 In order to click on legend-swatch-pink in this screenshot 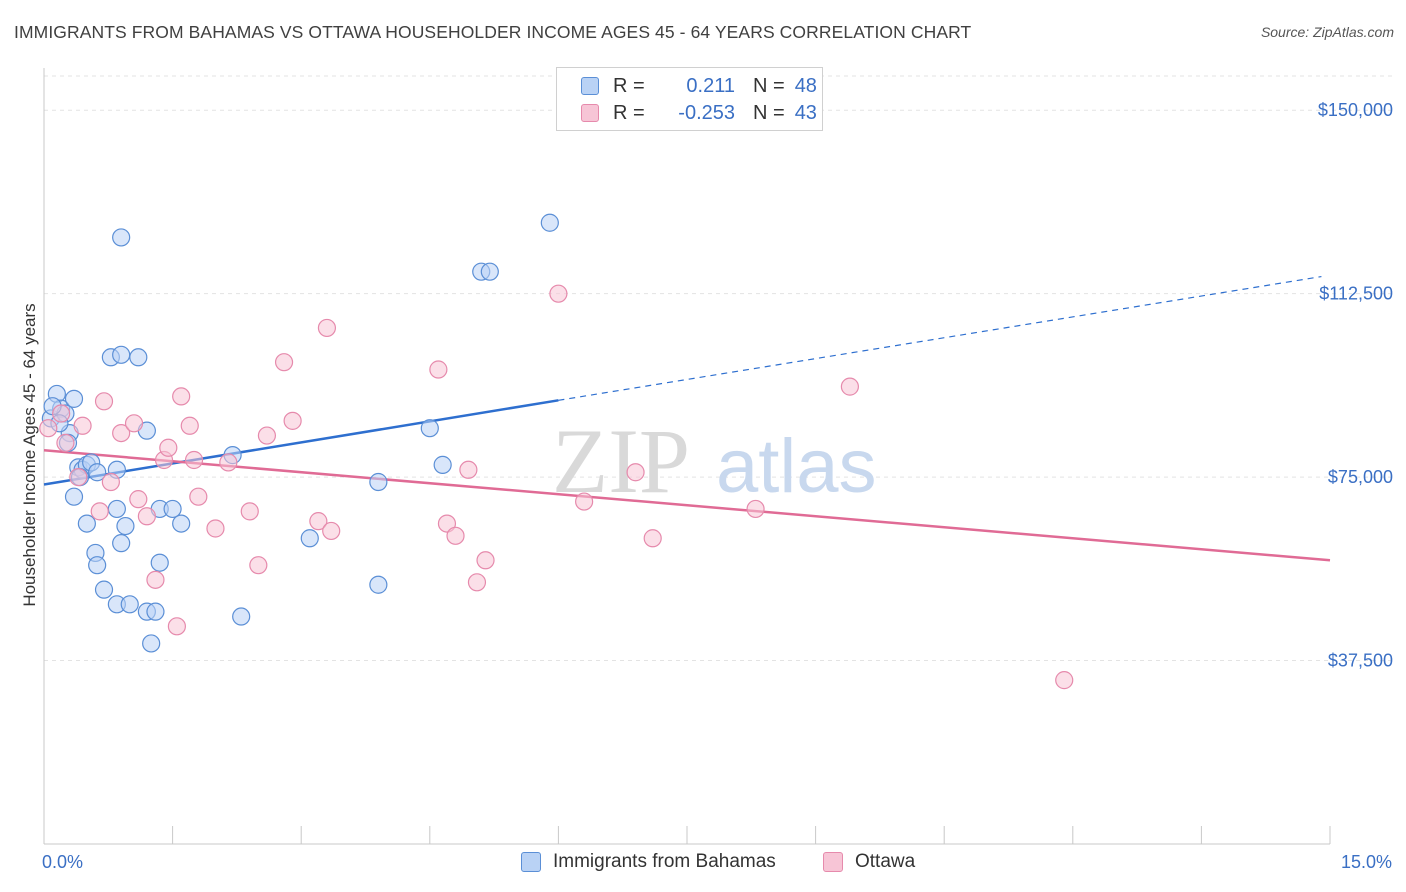, I will do `click(590, 113)`.